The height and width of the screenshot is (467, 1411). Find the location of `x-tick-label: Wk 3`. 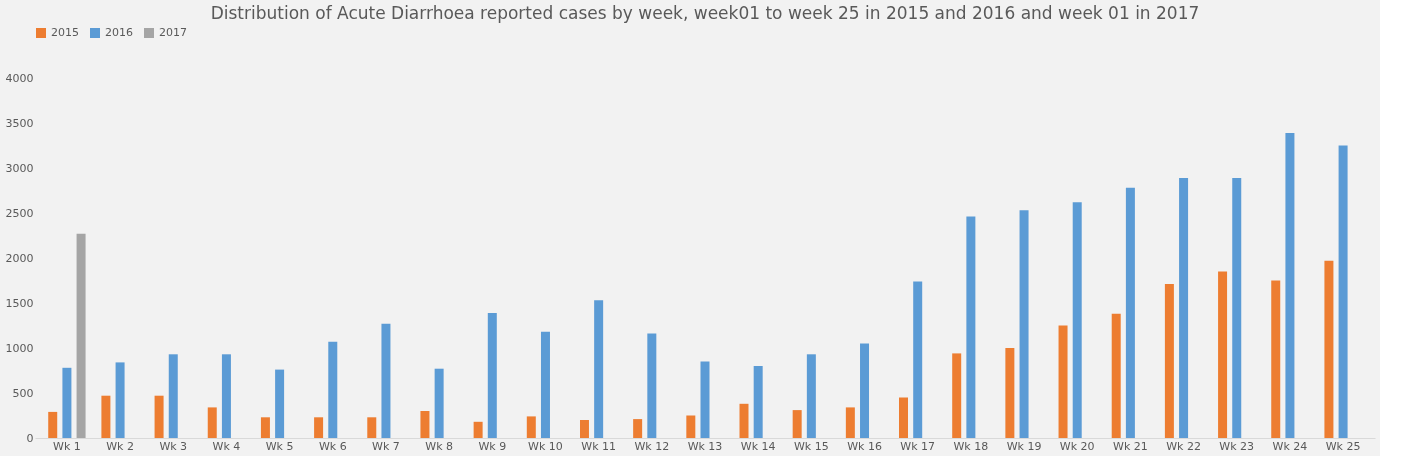

x-tick-label: Wk 3 is located at coordinates (173, 446).